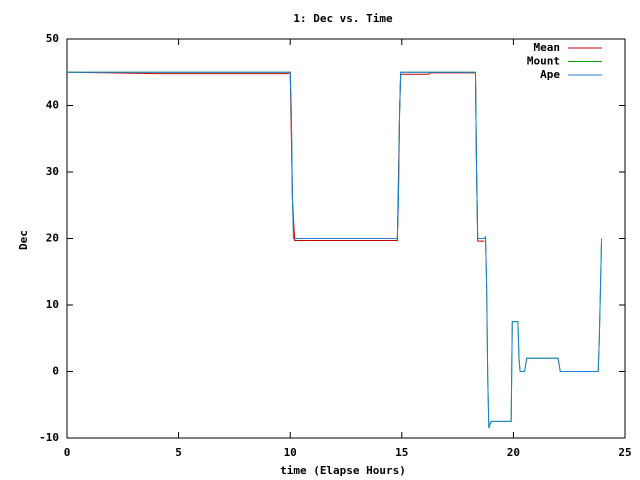  I want to click on y-tick-label: 50, so click(52, 38).